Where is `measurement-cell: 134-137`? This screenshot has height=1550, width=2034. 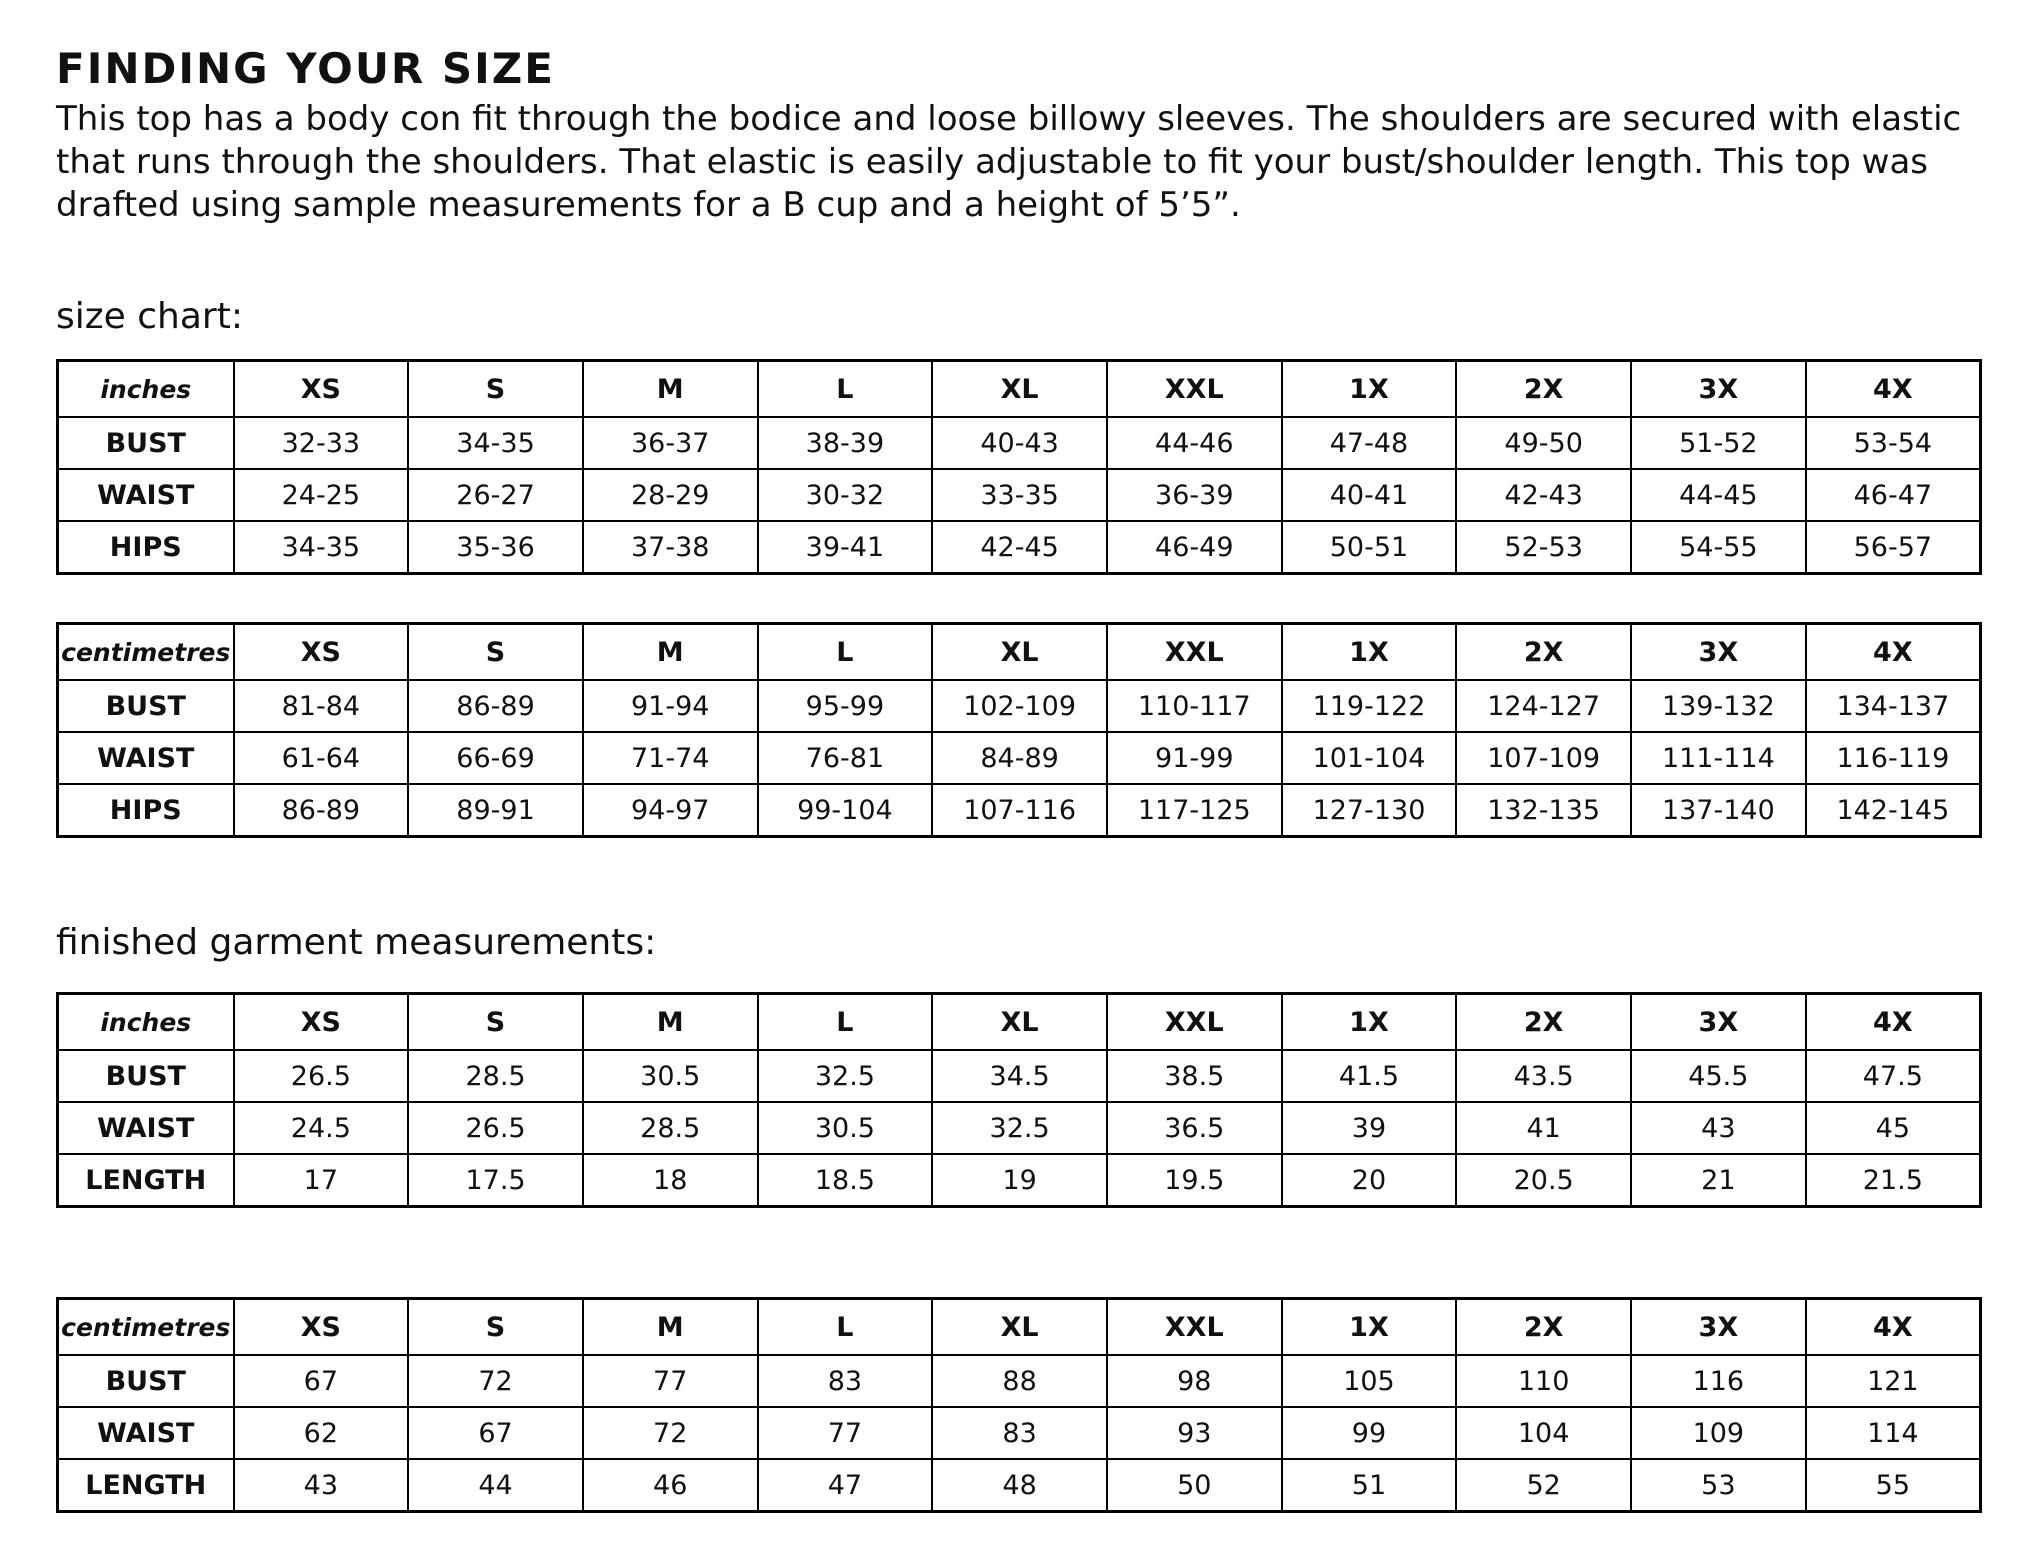 measurement-cell: 134-137 is located at coordinates (1893, 706).